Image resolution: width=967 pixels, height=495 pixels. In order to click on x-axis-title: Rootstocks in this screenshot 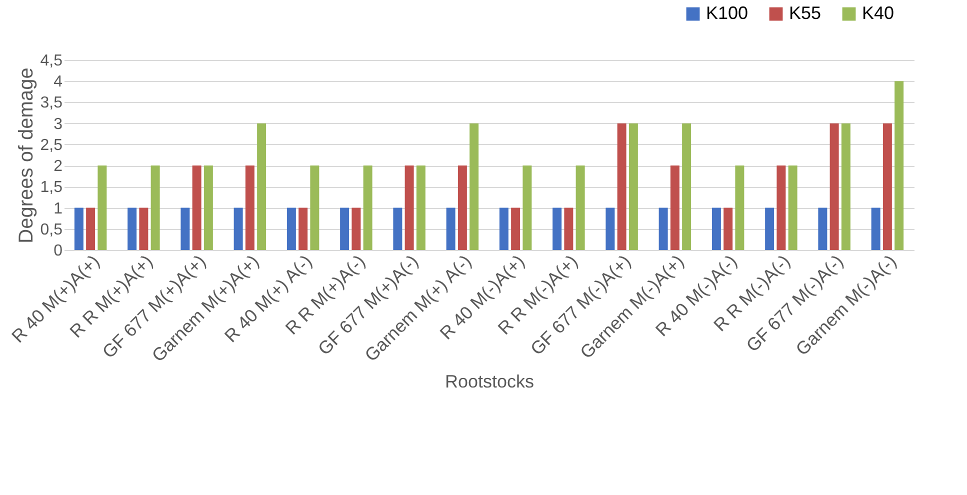, I will do `click(489, 382)`.